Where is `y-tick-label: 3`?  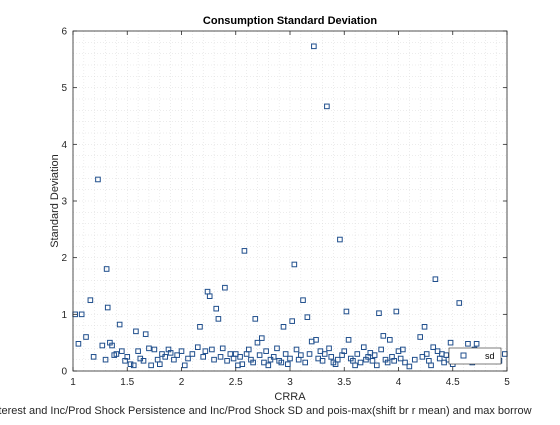 y-tick-label: 3 is located at coordinates (64, 202).